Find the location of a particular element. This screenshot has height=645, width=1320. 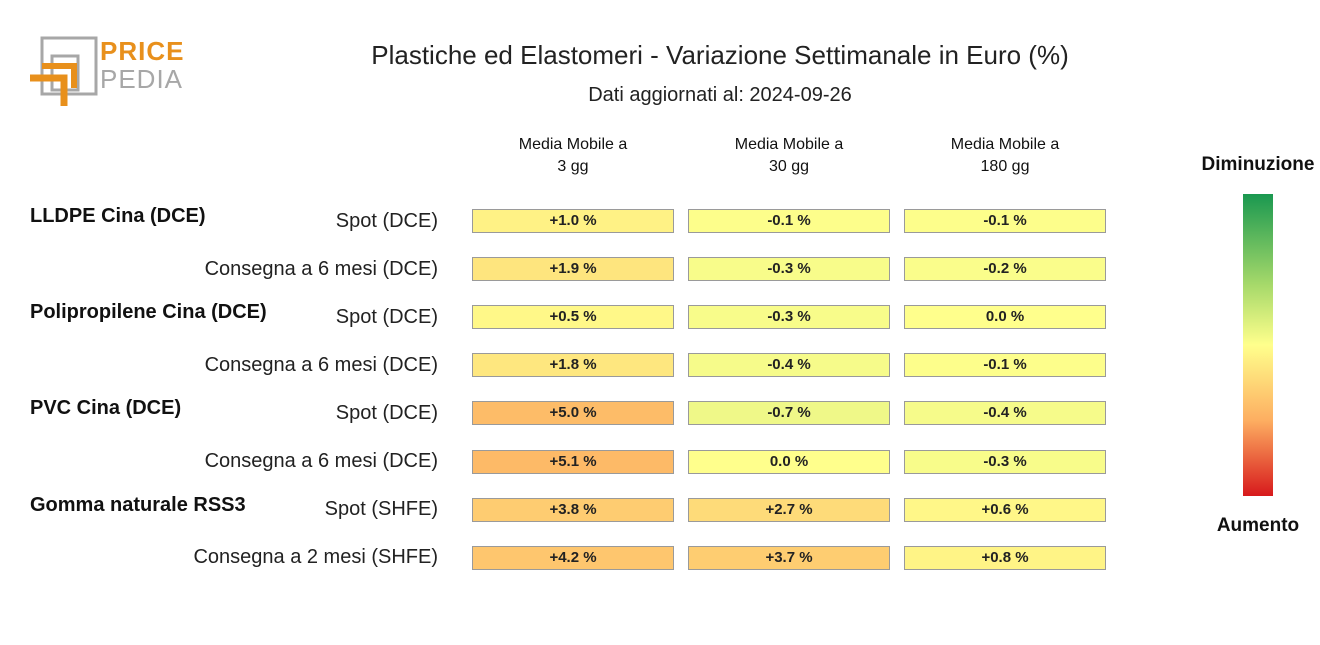

pricepedia-logo: PRICE PEDIA is located at coordinates (108, 74).